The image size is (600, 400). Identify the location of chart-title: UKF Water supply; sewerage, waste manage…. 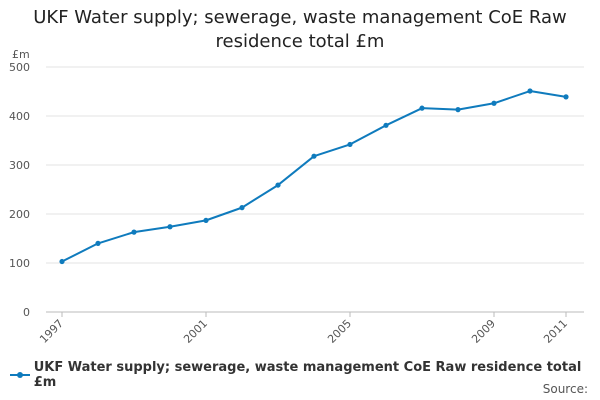
(300, 30).